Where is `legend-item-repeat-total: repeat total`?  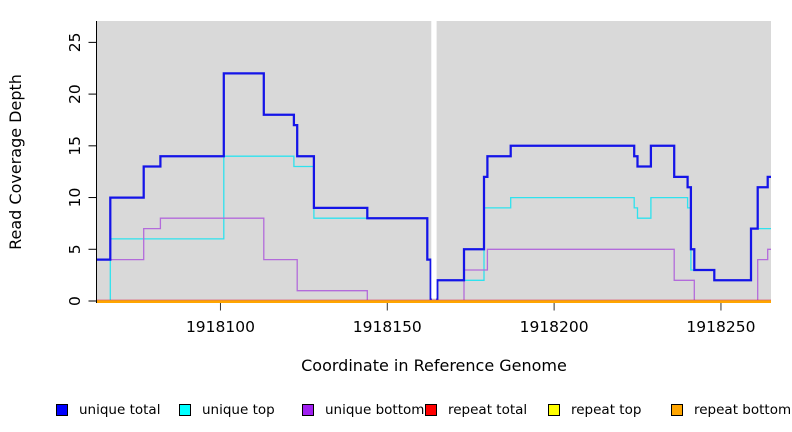
legend-item-repeat-total: repeat total is located at coordinates (476, 410).